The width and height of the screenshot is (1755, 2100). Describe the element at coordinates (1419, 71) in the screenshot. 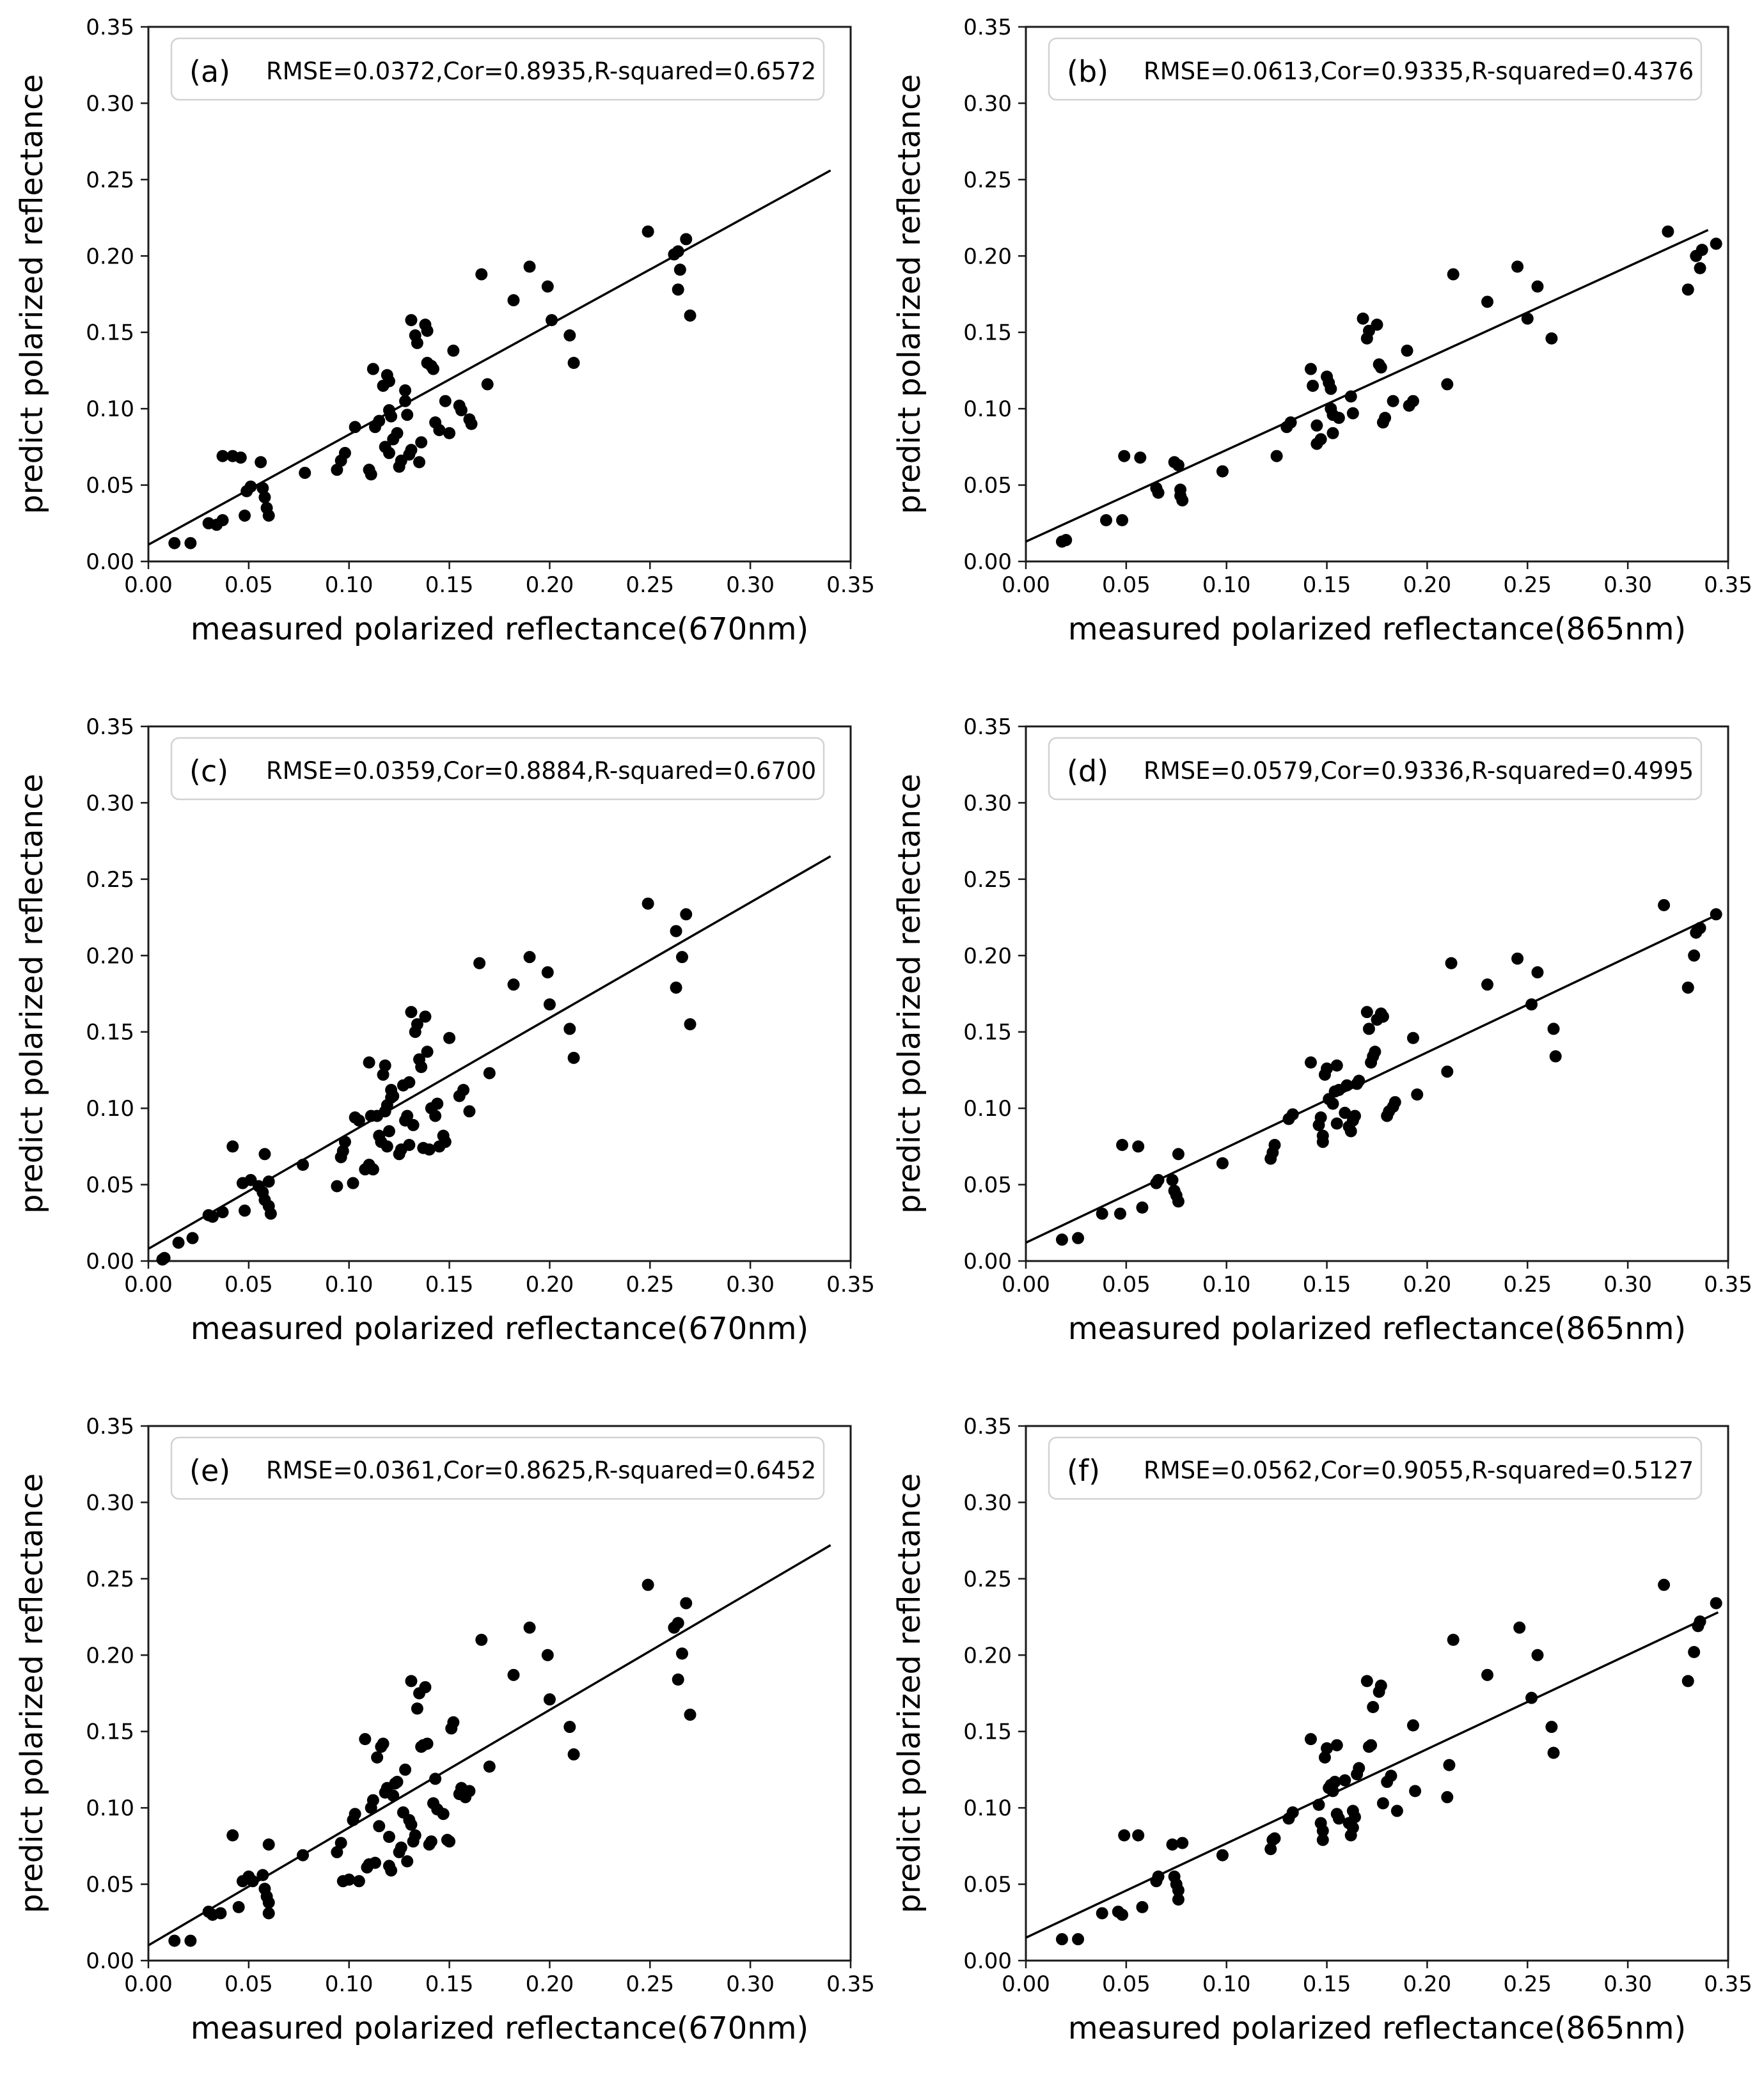

I see `stats-text: RMSE=0.0613,Cor=0.9335,R-squared=0.4376` at that location.